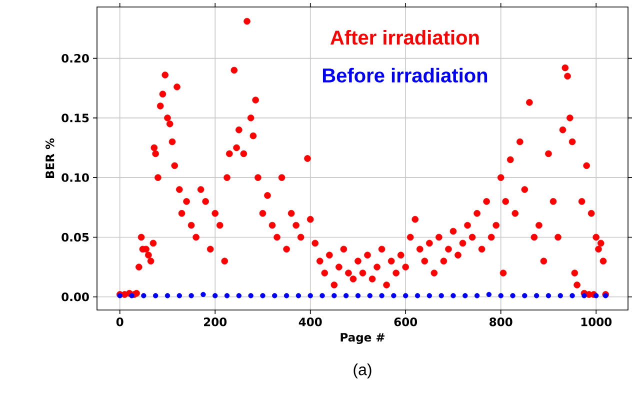 This screenshot has height=404, width=636. I want to click on x-tick-label: 600, so click(406, 322).